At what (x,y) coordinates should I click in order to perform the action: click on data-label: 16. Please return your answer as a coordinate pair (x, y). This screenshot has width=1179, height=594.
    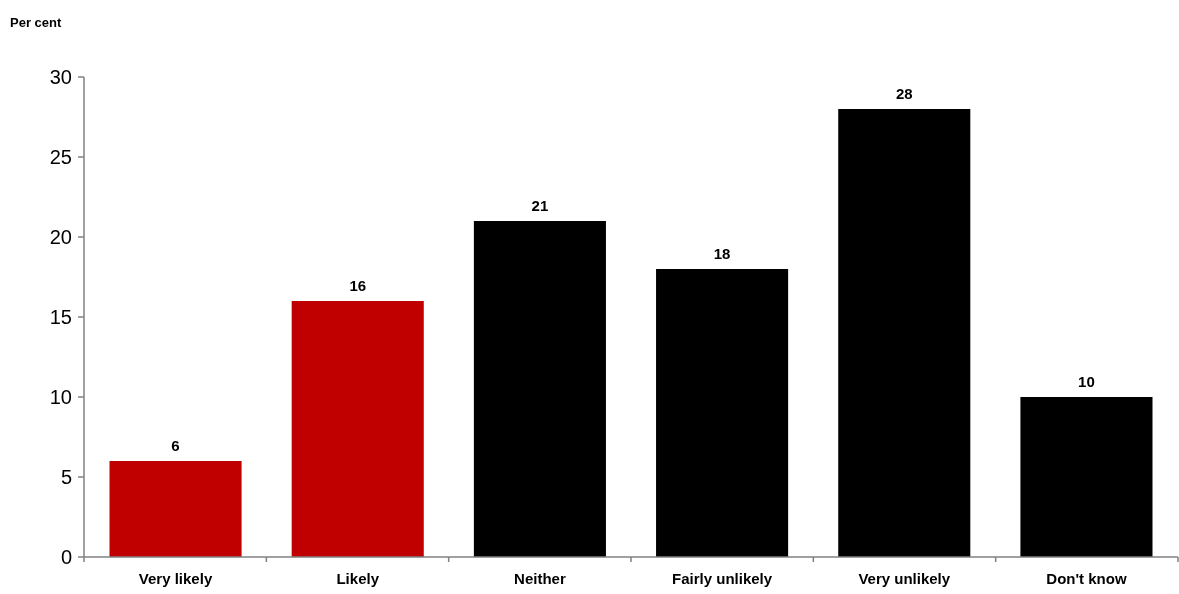
    Looking at the image, I should click on (358, 285).